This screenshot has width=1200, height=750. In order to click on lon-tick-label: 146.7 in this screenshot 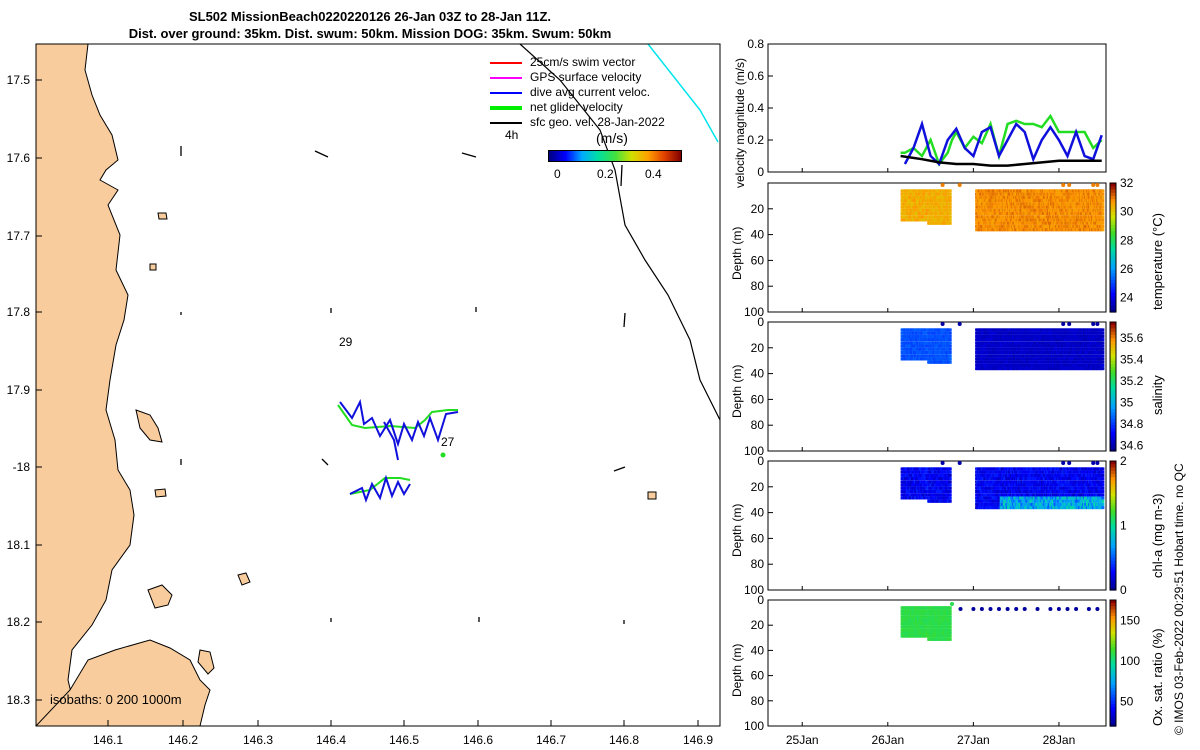, I will do `click(551, 740)`.